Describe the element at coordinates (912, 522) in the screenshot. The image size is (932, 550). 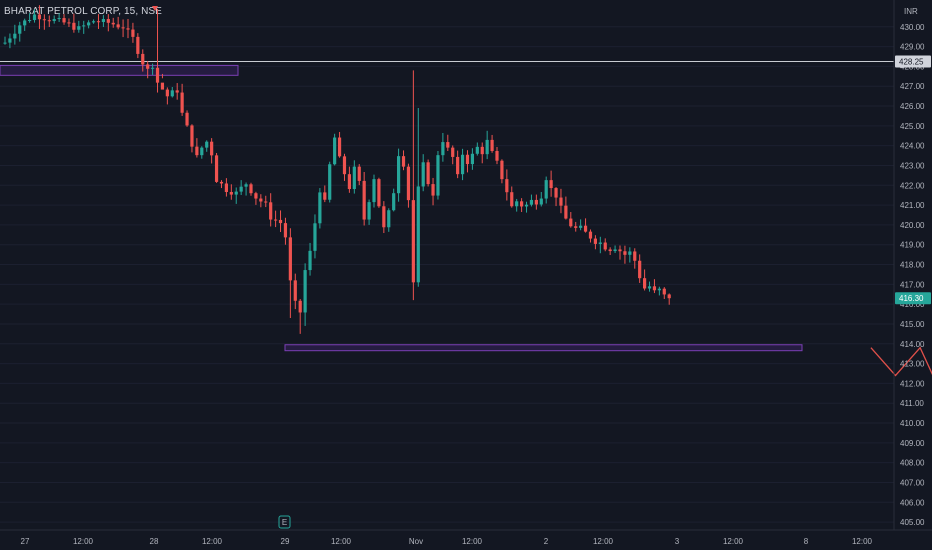
I see `price-tick-label: 405.00` at that location.